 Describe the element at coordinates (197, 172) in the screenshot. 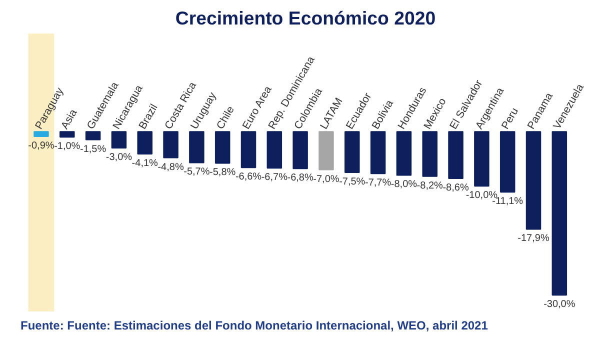

I see `data-label: -5,7%` at that location.